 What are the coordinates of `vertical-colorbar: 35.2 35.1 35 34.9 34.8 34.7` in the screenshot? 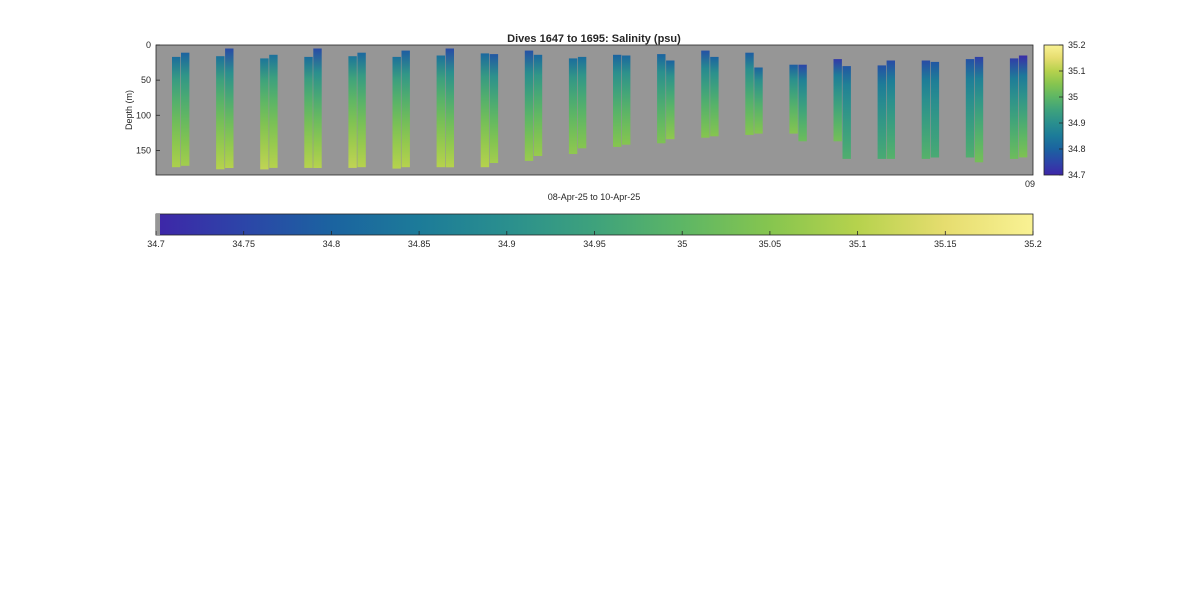 It's located at (1064, 110).